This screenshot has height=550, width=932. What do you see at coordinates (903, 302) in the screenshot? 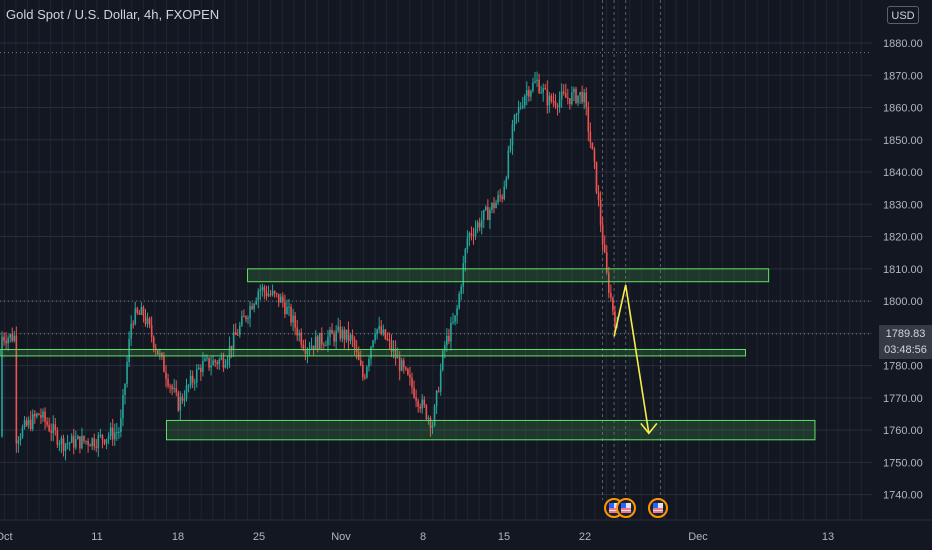
I see `y-tick-label: 1800.00` at bounding box center [903, 302].